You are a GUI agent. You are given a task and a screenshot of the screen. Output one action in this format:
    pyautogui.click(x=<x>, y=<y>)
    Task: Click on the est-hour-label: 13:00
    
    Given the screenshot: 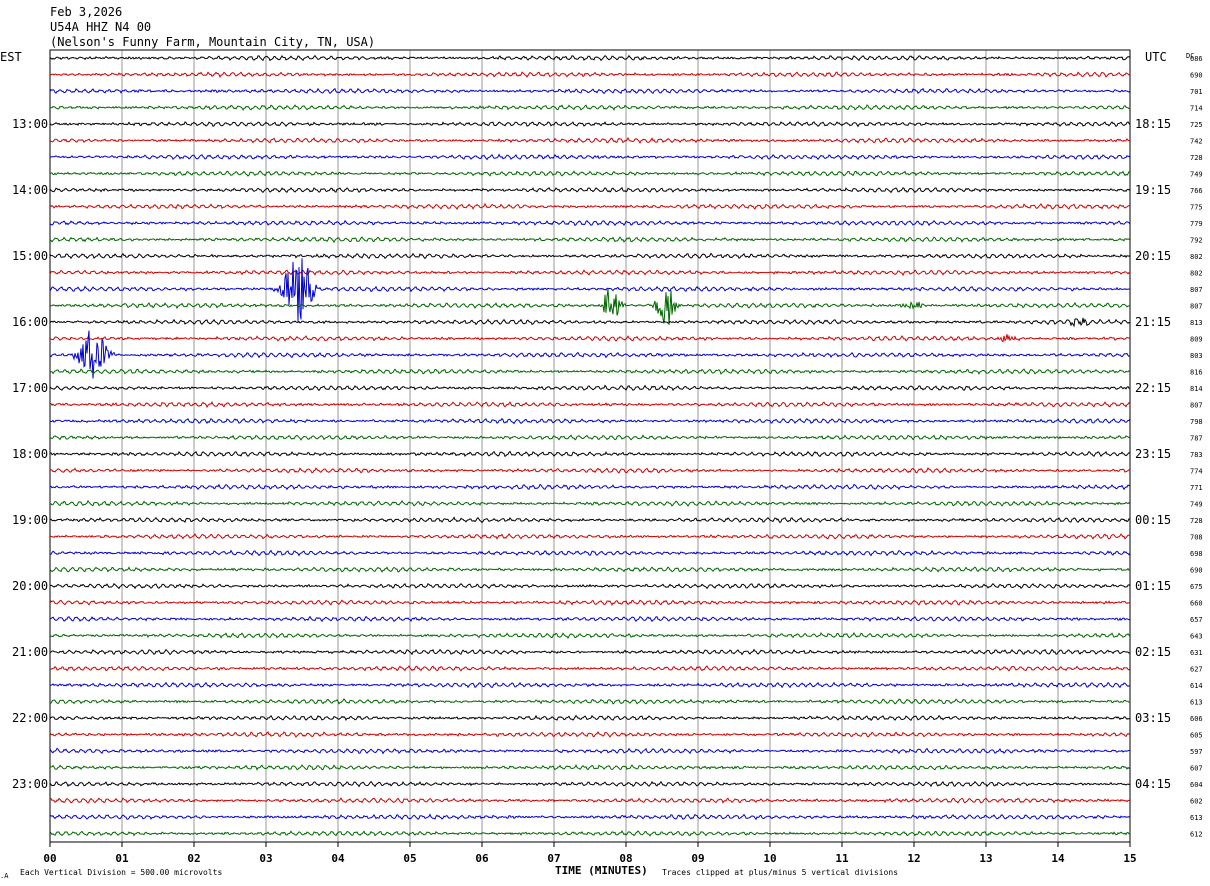 What is the action you would take?
    pyautogui.click(x=30, y=124)
    